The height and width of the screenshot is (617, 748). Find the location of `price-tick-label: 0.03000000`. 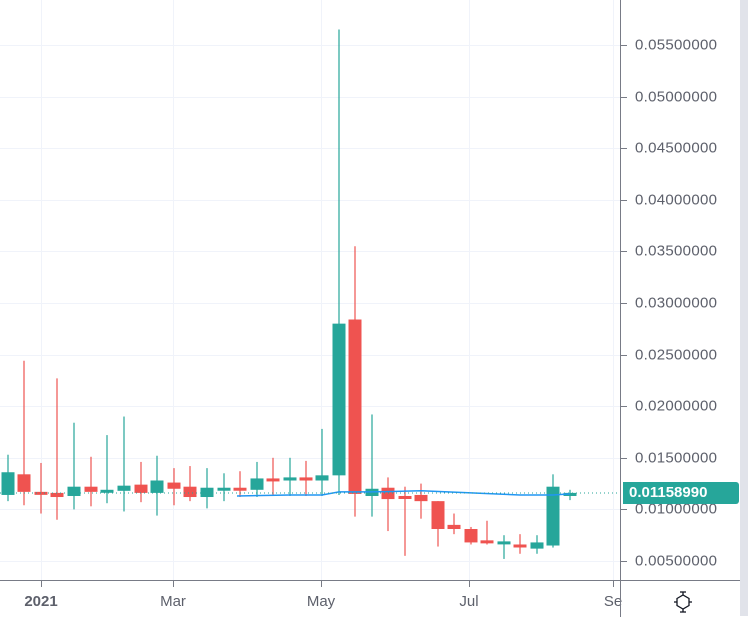

price-tick-label: 0.03000000 is located at coordinates (676, 303).